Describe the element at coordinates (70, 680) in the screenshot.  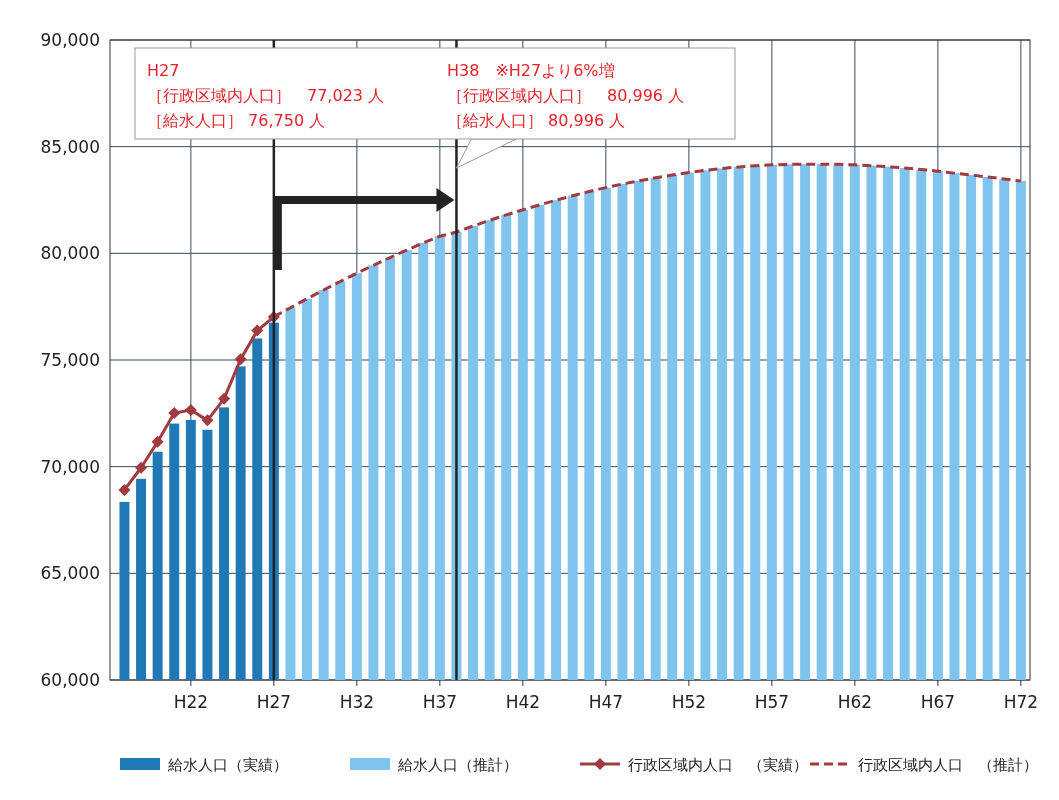
I see `y-tick-label: 60,000` at that location.